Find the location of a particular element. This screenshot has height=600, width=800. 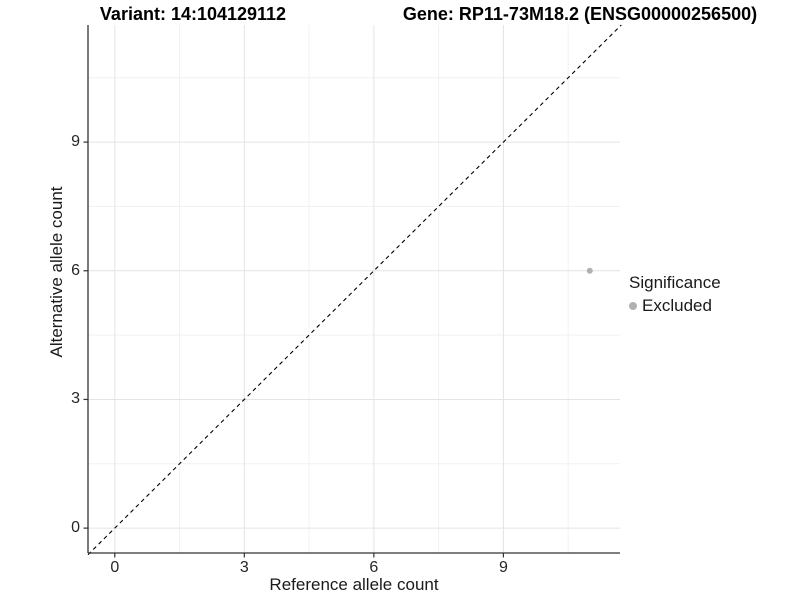

data-point is located at coordinates (589, 270).